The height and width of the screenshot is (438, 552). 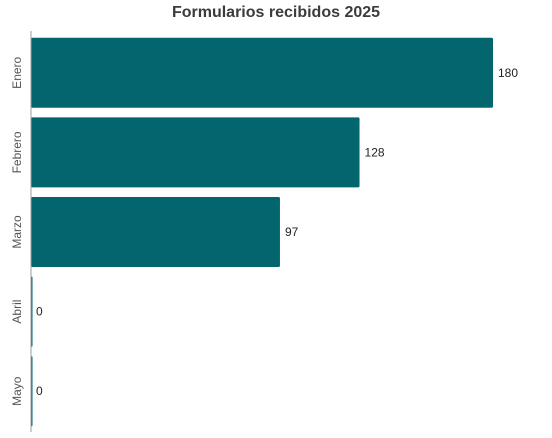 I want to click on value-label-enero: 180, so click(x=508, y=73).